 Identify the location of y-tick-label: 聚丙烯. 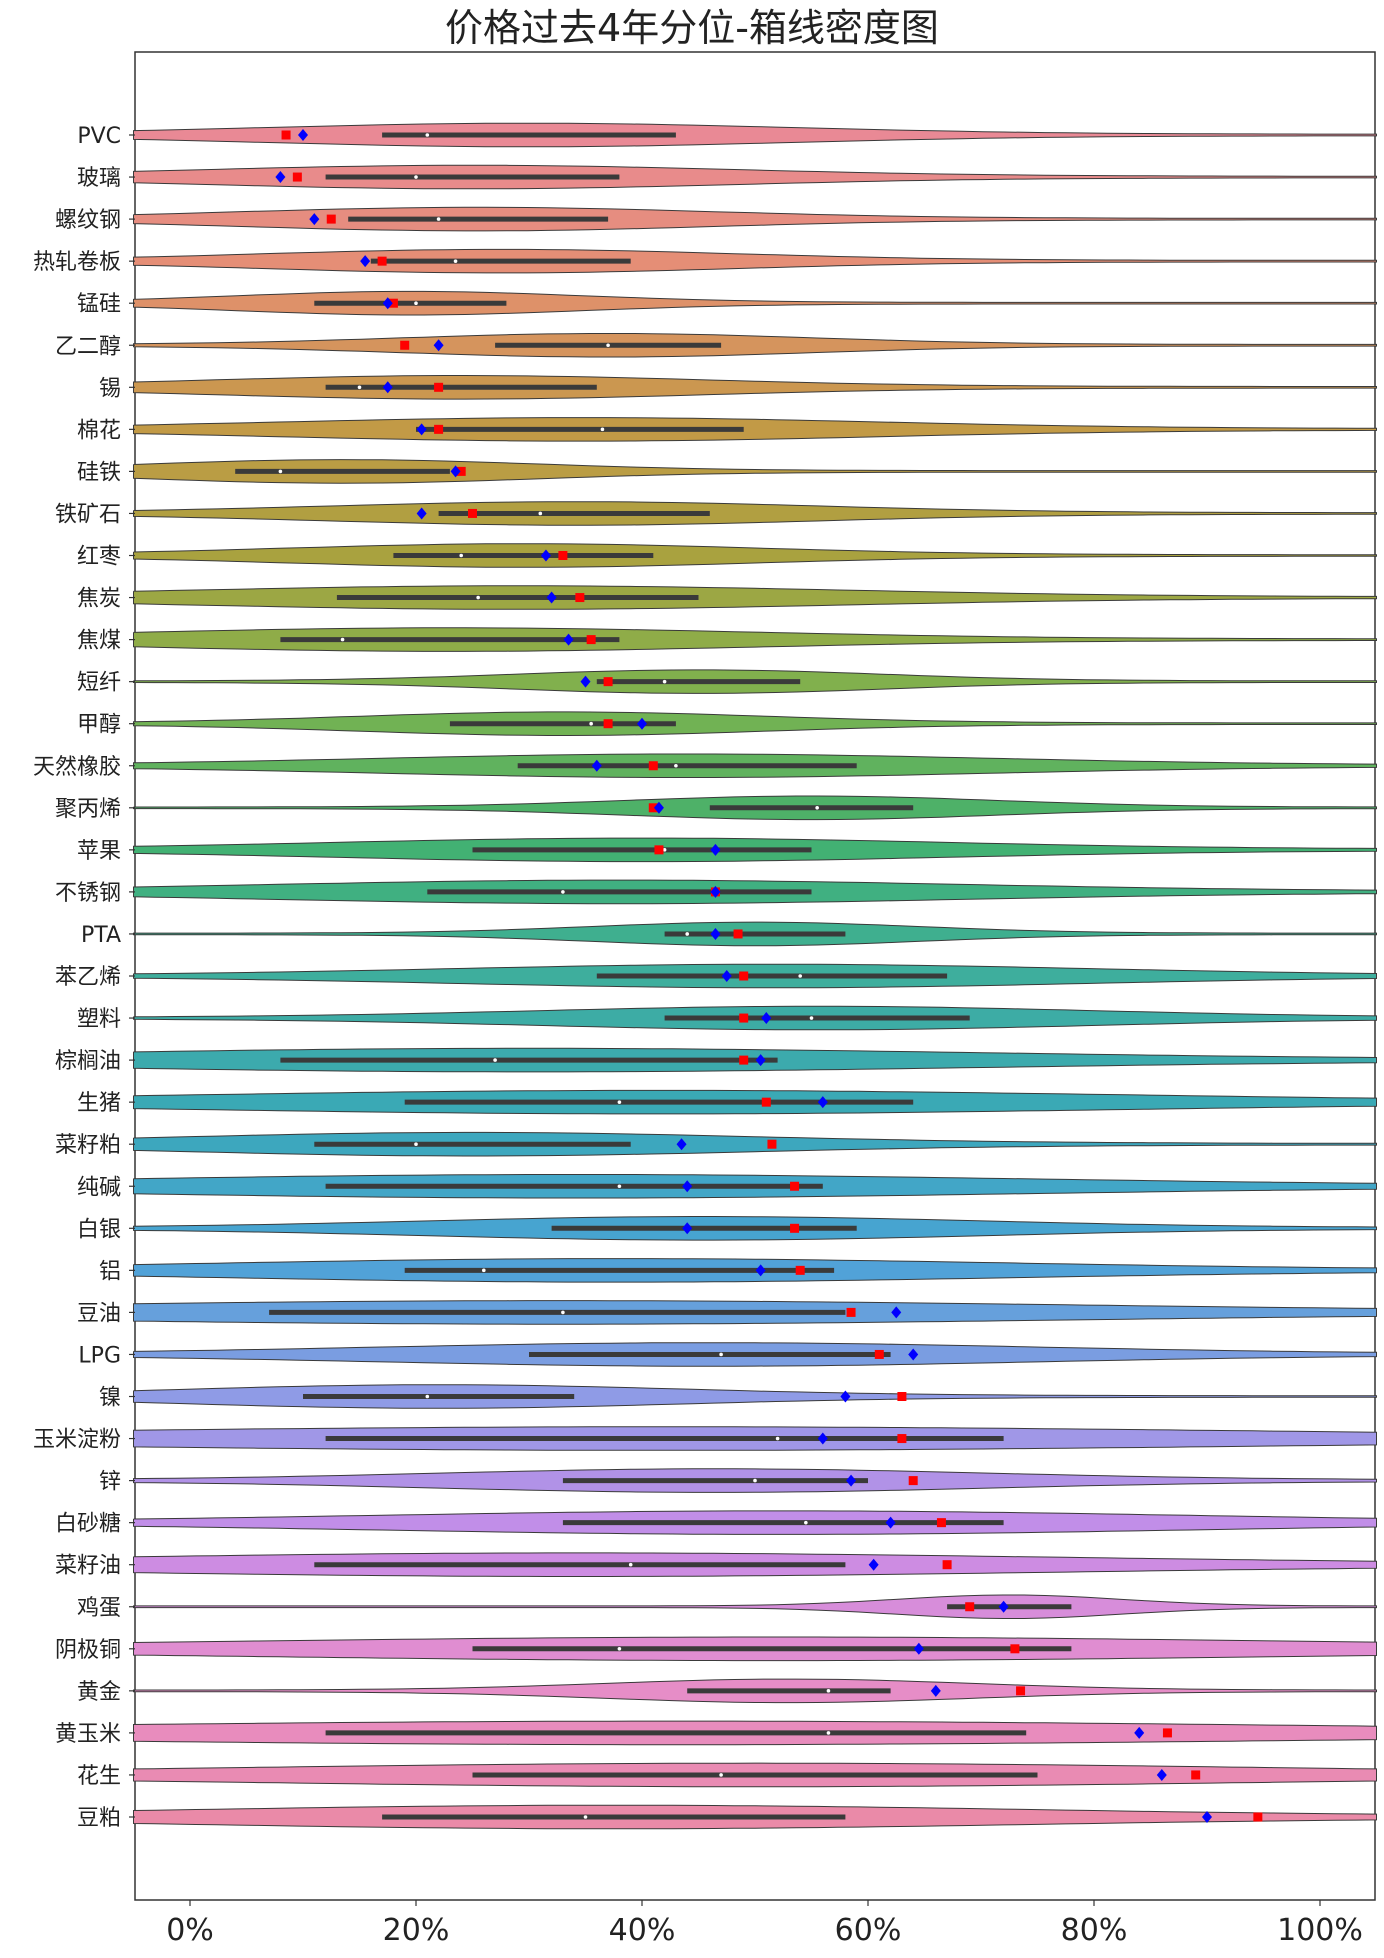
(88, 809).